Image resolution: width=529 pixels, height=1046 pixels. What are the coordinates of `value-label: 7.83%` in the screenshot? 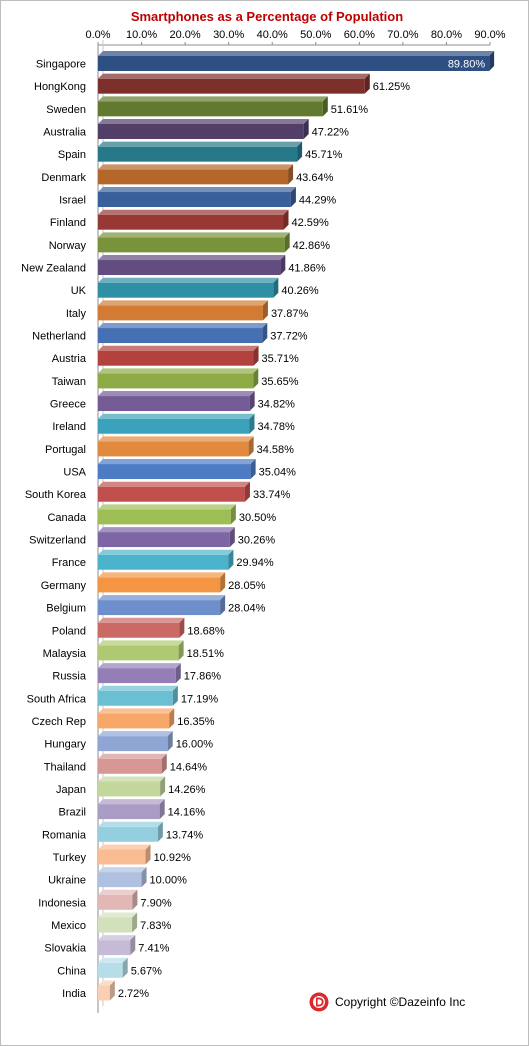 It's located at (155, 926).